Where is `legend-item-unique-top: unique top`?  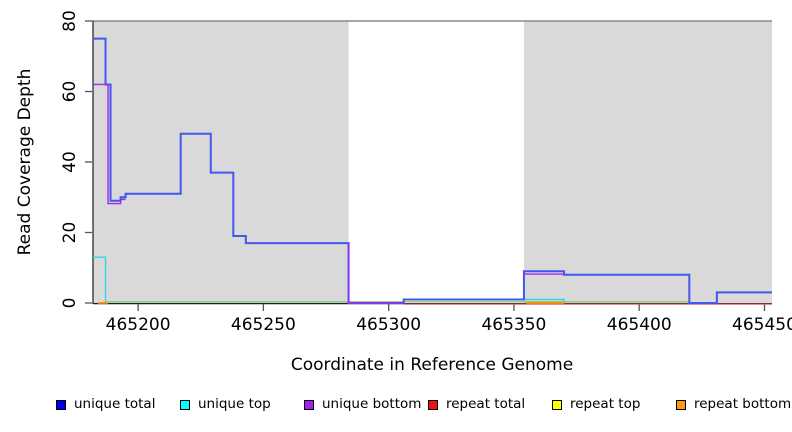
legend-item-unique-top: unique top is located at coordinates (242, 404).